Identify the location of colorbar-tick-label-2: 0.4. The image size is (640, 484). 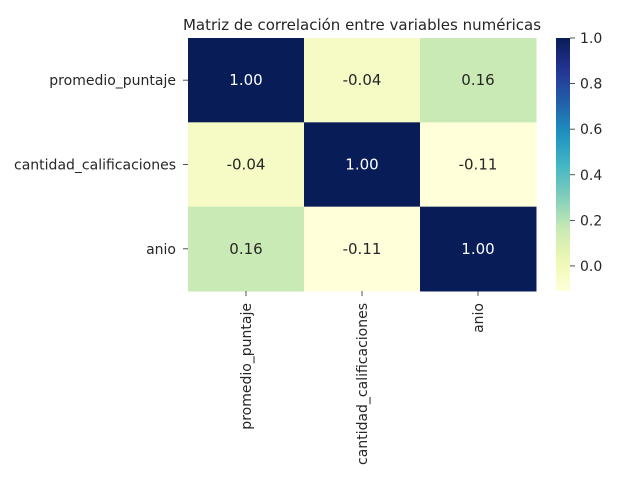
(591, 176).